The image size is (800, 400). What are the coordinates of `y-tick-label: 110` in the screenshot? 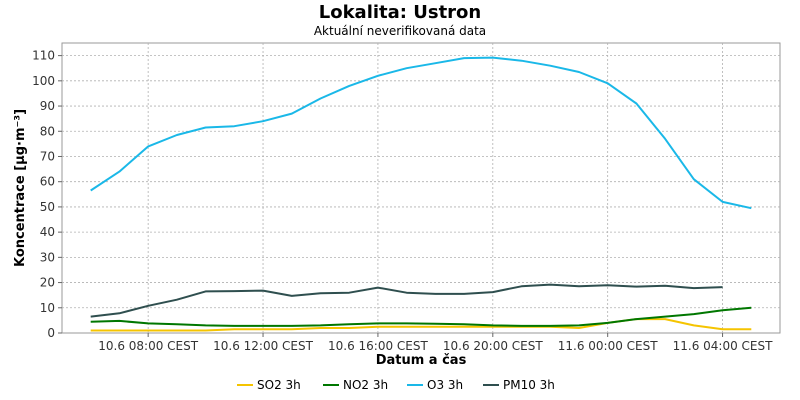 It's located at (43, 56).